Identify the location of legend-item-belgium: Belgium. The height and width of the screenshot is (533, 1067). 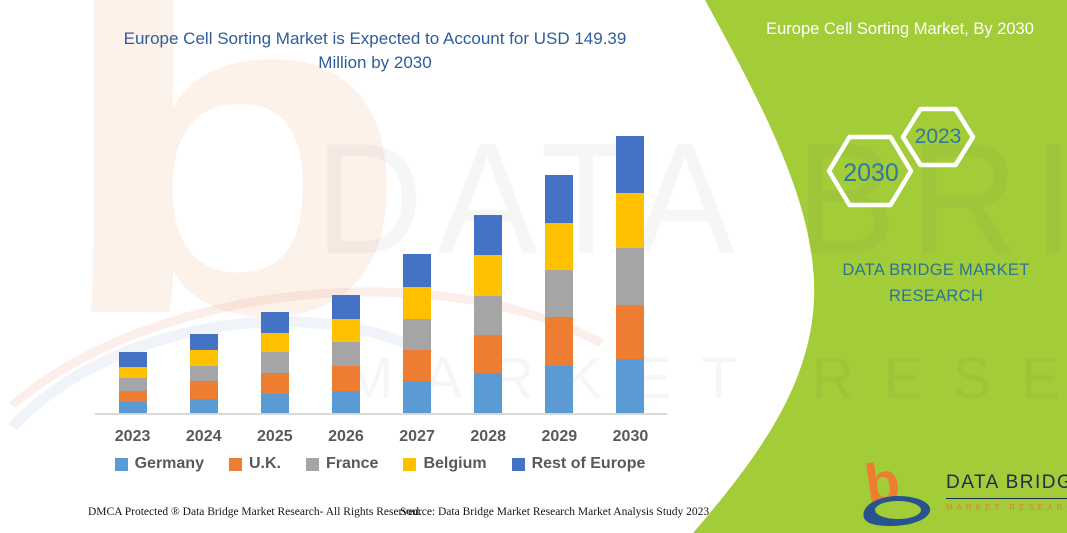
(445, 464).